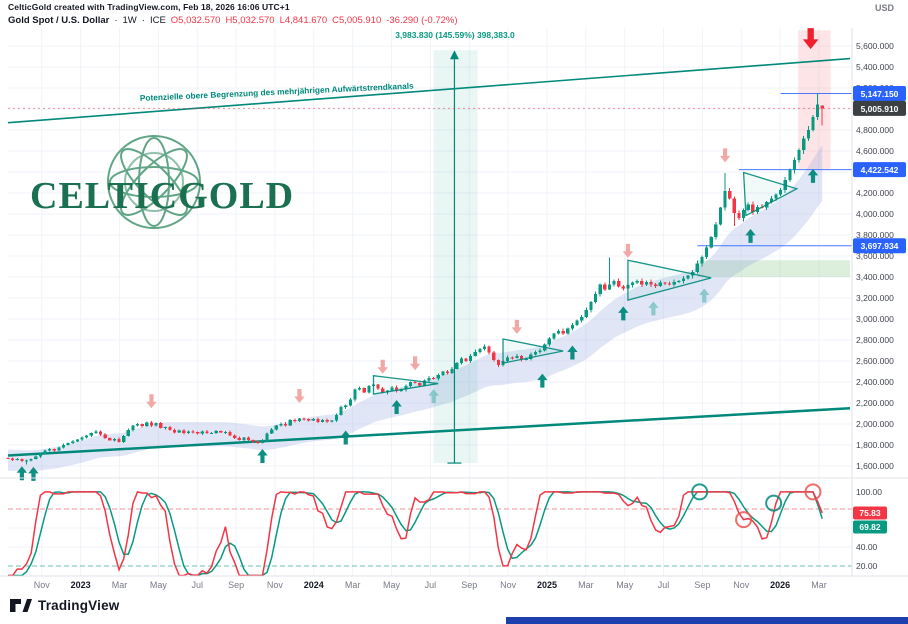 The width and height of the screenshot is (908, 624). What do you see at coordinates (429, 432) in the screenshot?
I see `channel-lower-line` at bounding box center [429, 432].